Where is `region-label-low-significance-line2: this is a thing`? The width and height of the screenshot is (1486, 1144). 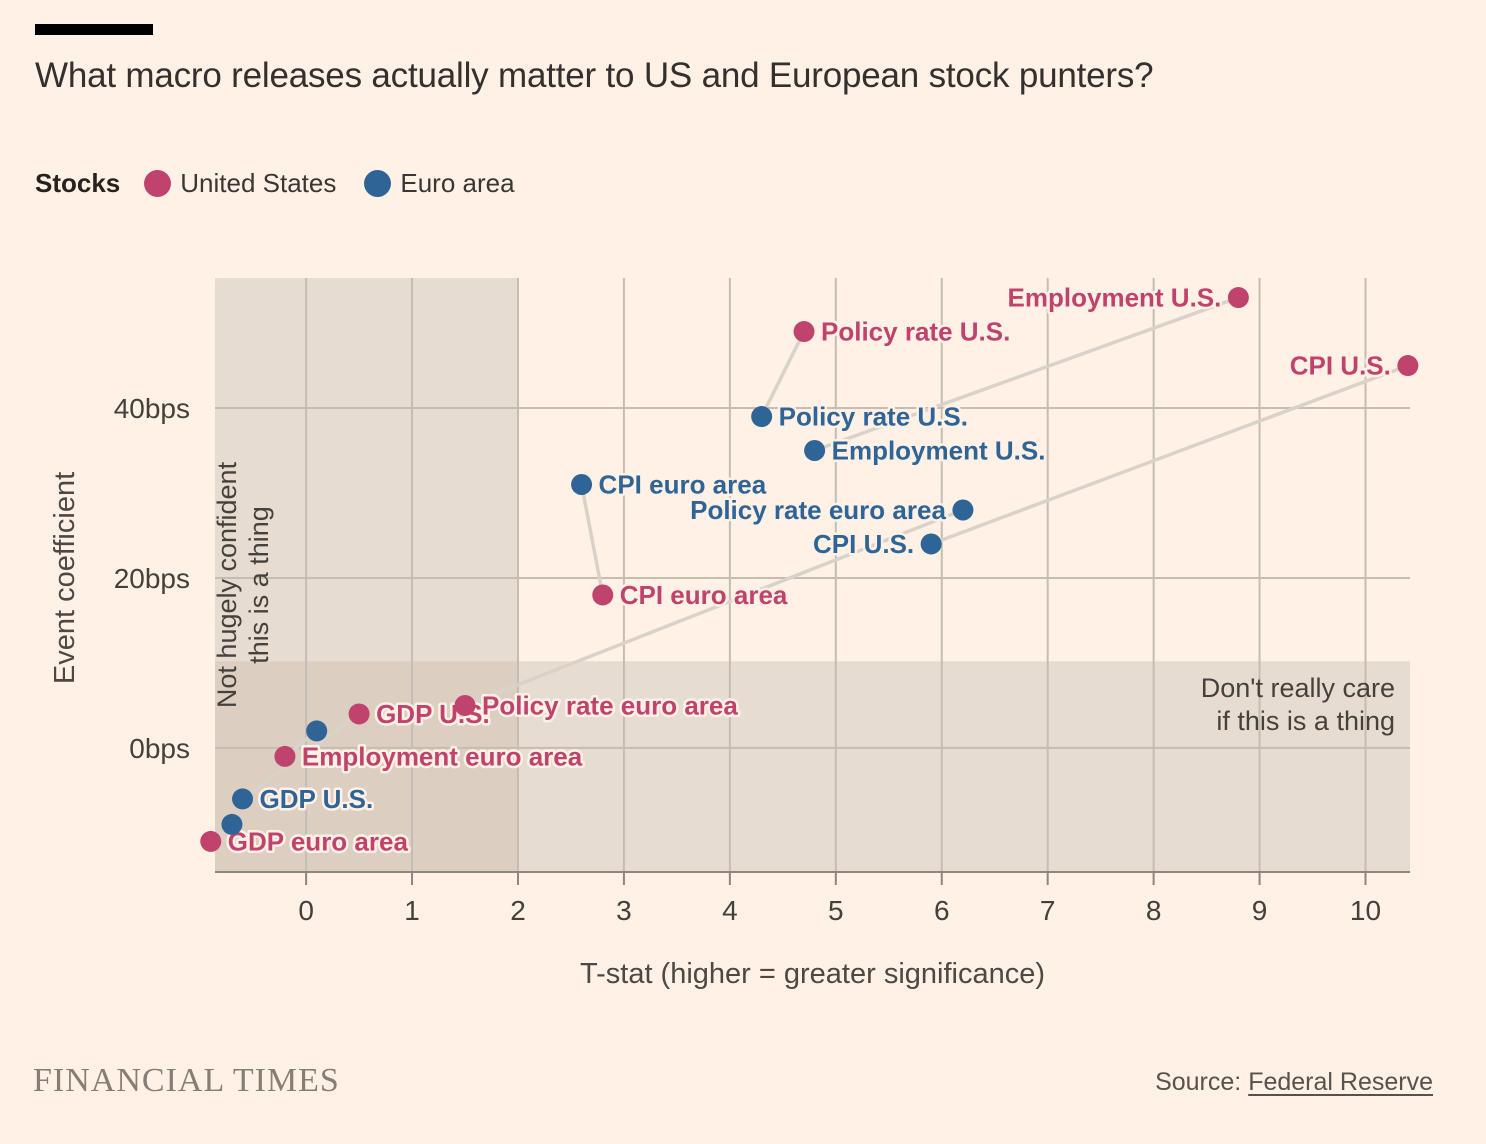 region-label-low-significance-line2: this is a thing is located at coordinates (259, 585).